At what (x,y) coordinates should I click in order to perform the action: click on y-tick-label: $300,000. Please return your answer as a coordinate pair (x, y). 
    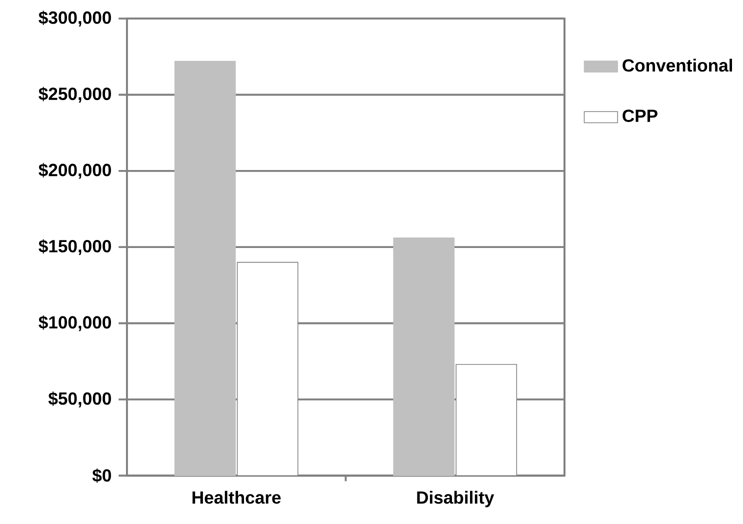
    Looking at the image, I should click on (74, 18).